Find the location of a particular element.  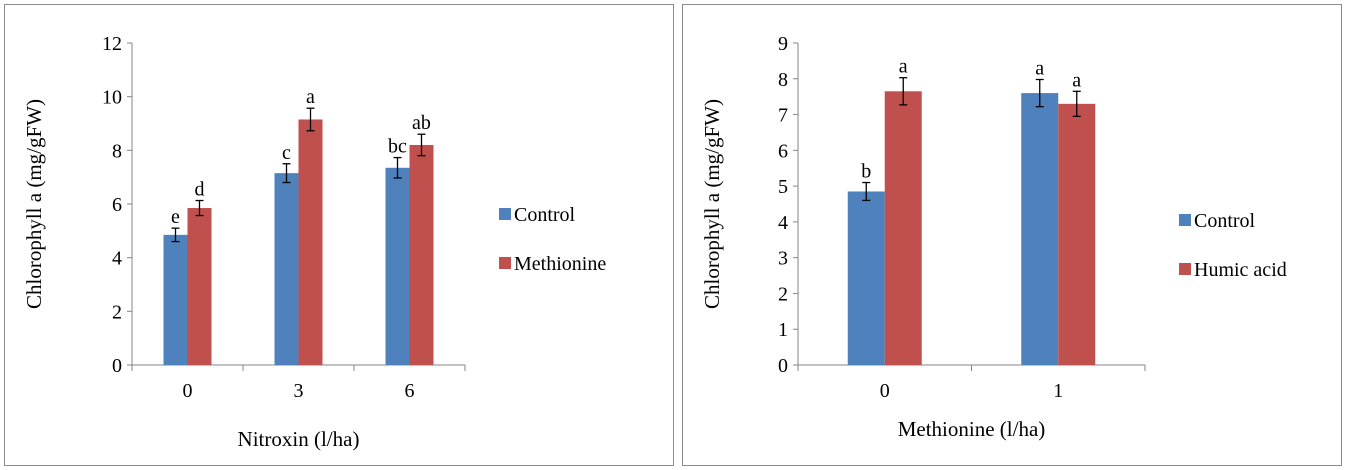

y-tick-label: 5 is located at coordinates (783, 187).